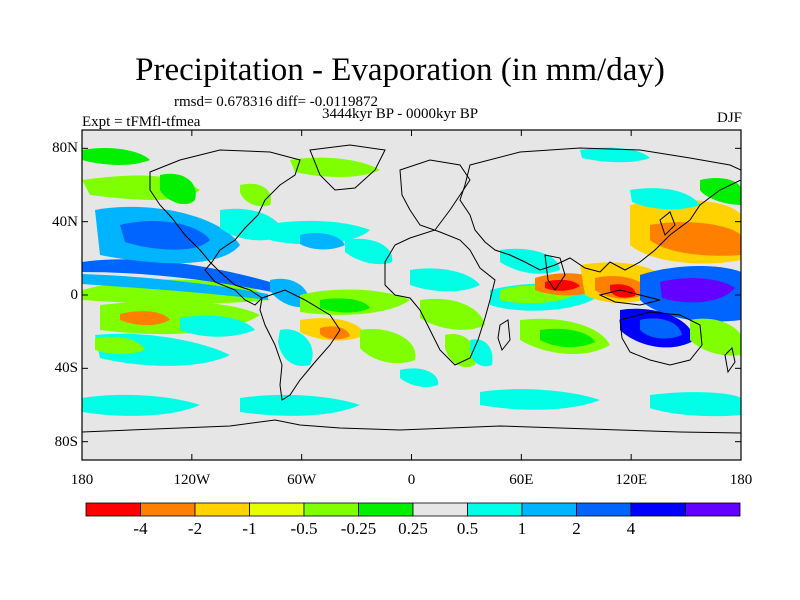  I want to click on lat-tick-label: 80N, so click(65, 148).